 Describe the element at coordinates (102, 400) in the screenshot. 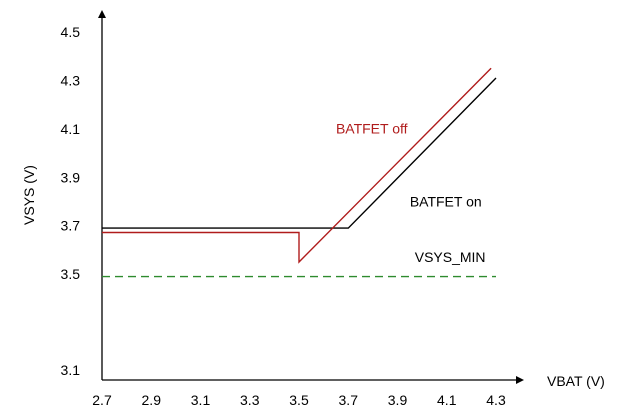

I see `x-tick-label: 2.7` at that location.